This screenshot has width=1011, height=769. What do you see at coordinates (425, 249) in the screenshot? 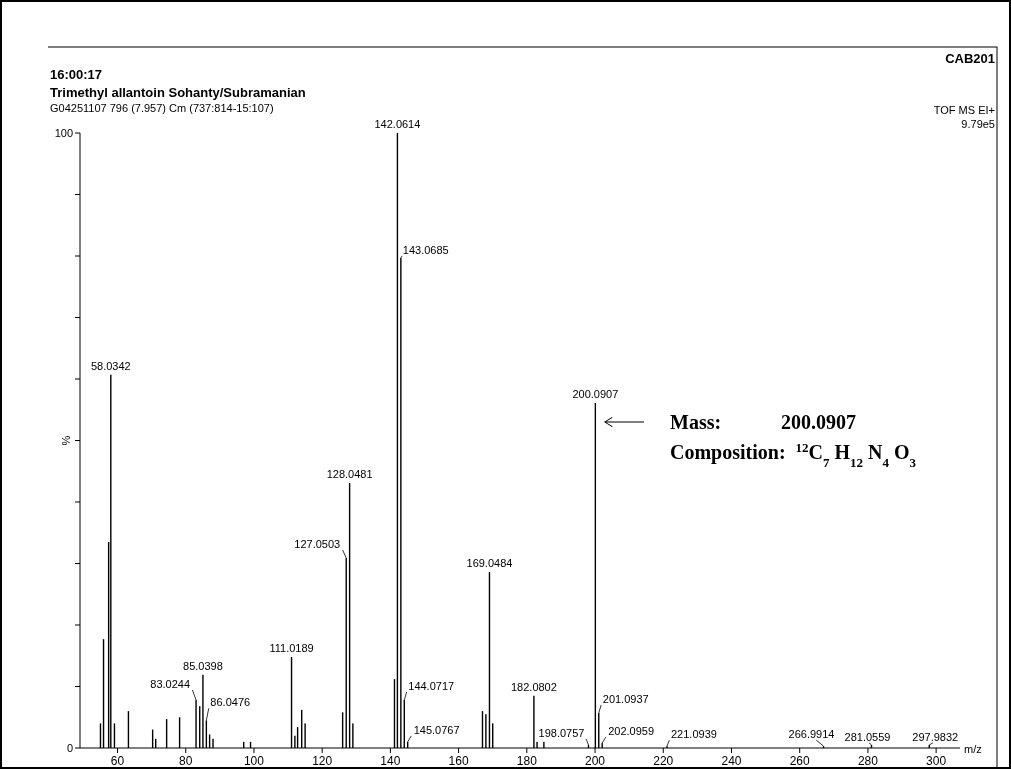
I see `annotation: 143.0685` at bounding box center [425, 249].